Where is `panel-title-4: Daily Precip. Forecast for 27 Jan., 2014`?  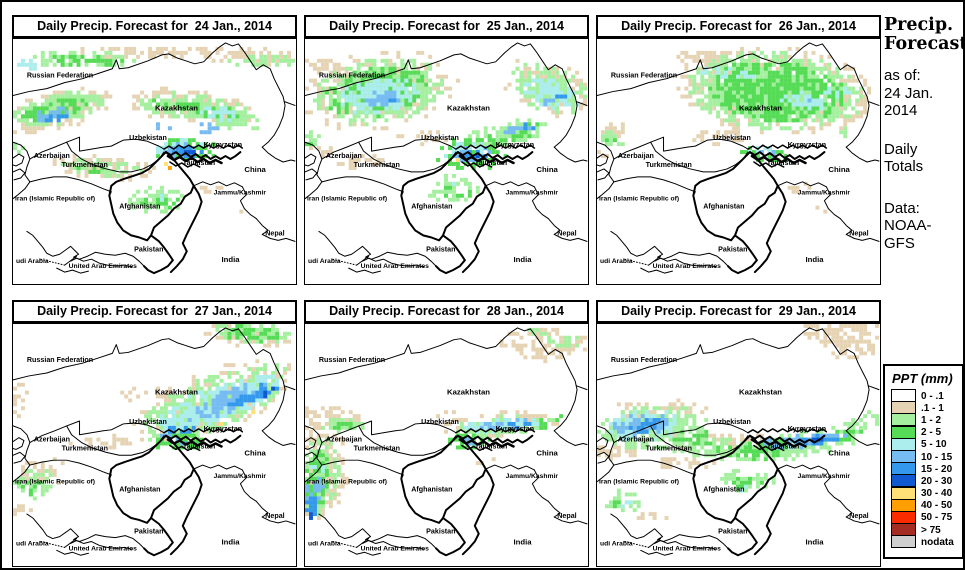
panel-title-4: Daily Precip. Forecast for 27 Jan., 2014 is located at coordinates (154, 311).